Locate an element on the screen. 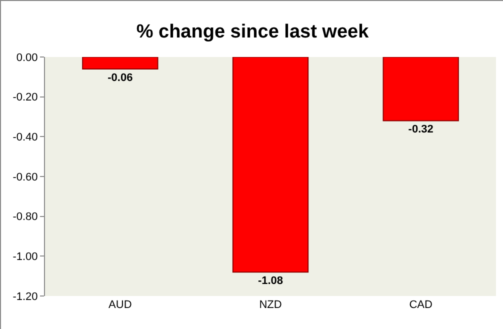  x-tick-label: NZD is located at coordinates (270, 305).